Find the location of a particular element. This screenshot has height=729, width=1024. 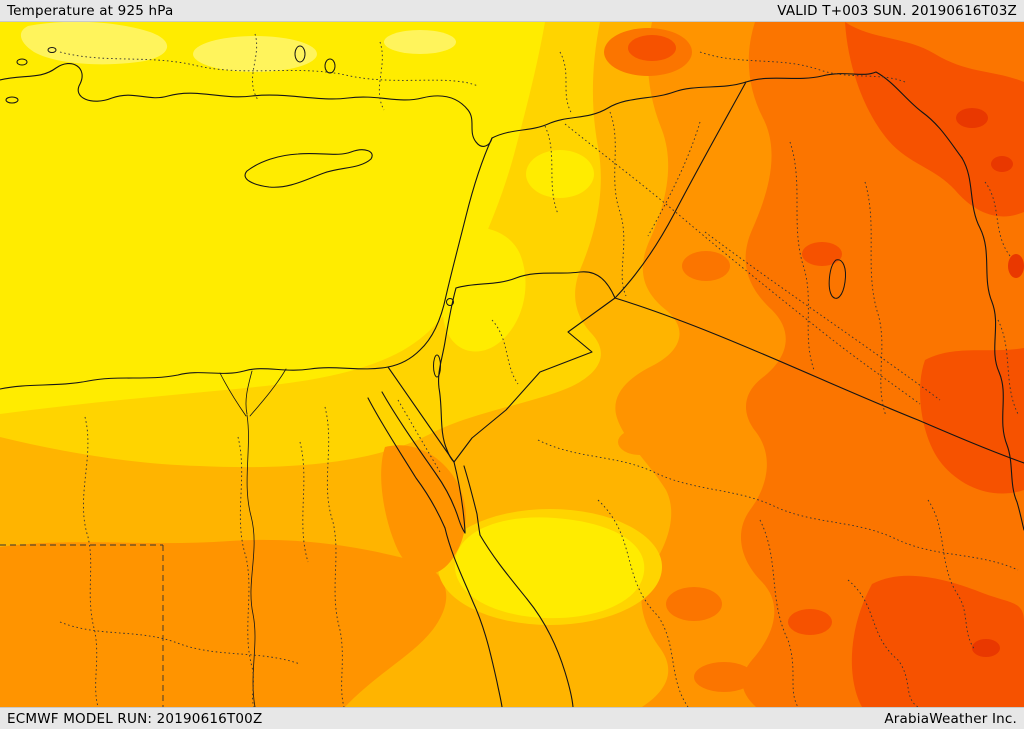

river-euphrates is located at coordinates (742, 264).